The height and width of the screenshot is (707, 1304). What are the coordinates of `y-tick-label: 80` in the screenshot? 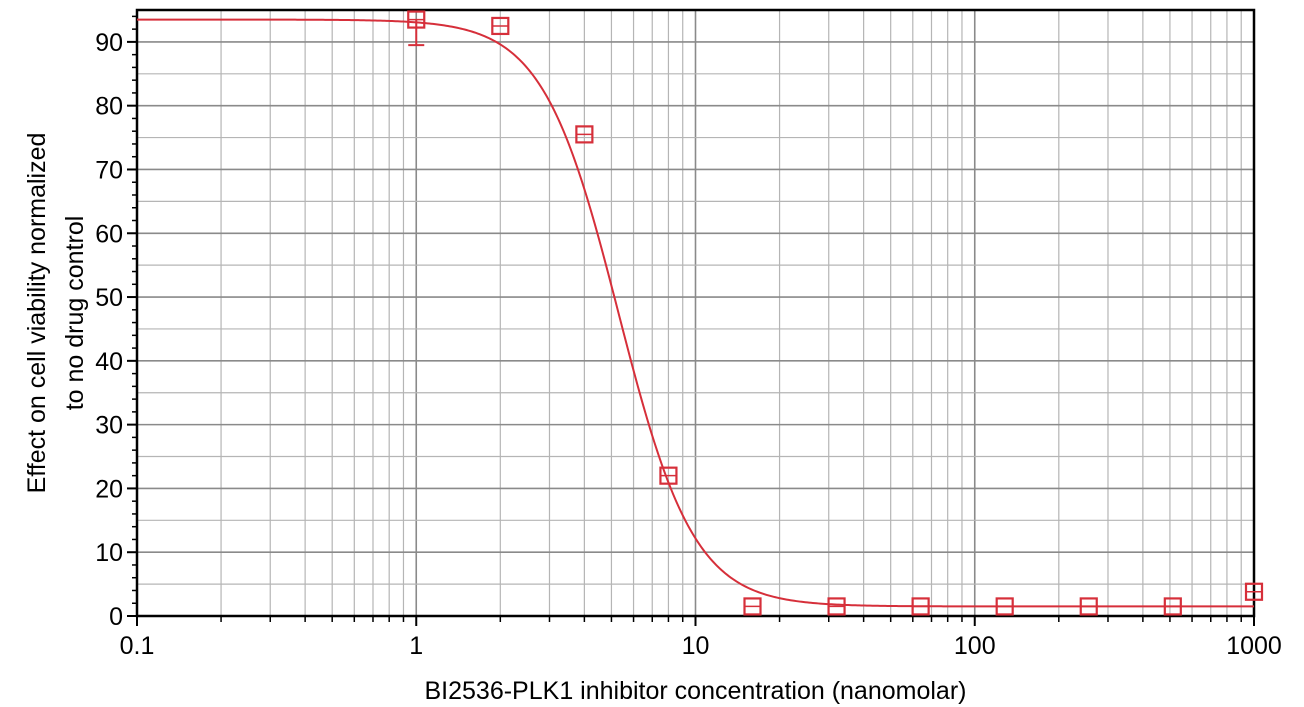 It's located at (109, 107).